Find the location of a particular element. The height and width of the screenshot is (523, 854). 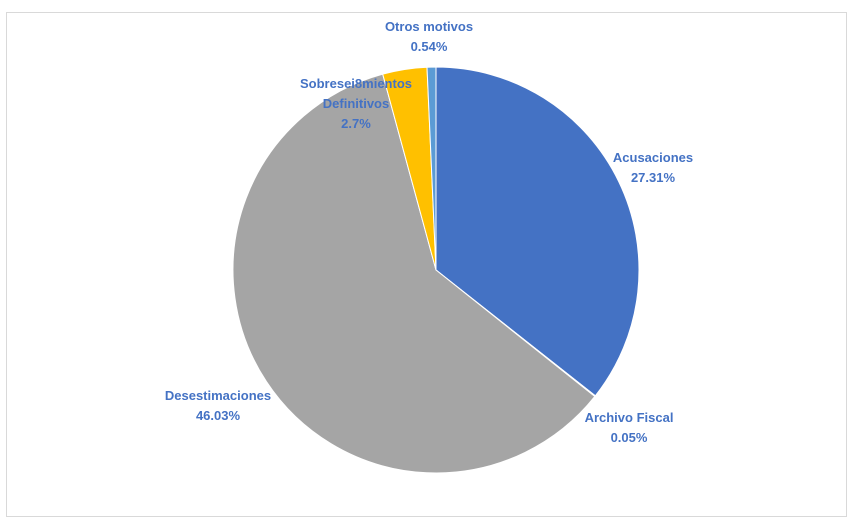

data-label-category: Definitivos is located at coordinates (356, 103).